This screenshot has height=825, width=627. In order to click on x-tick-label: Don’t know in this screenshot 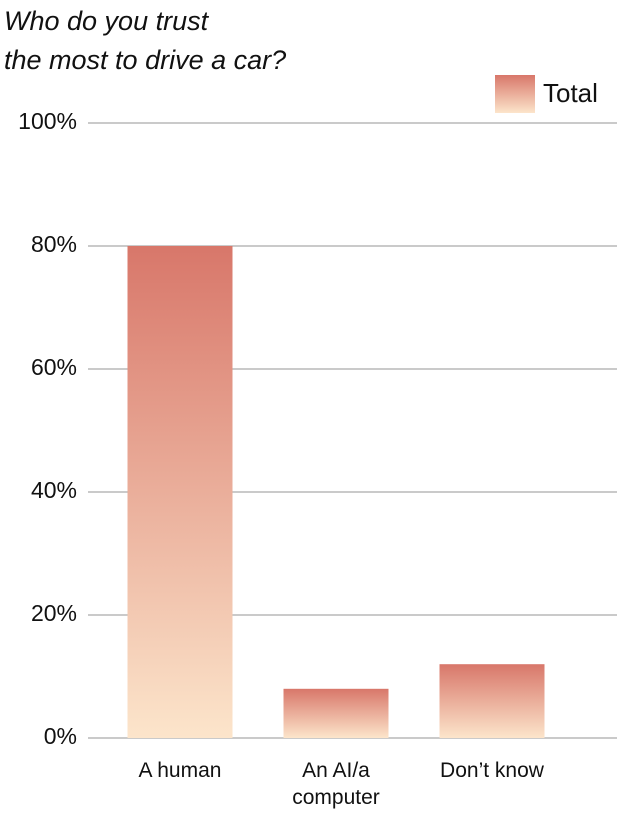, I will do `click(492, 770)`.